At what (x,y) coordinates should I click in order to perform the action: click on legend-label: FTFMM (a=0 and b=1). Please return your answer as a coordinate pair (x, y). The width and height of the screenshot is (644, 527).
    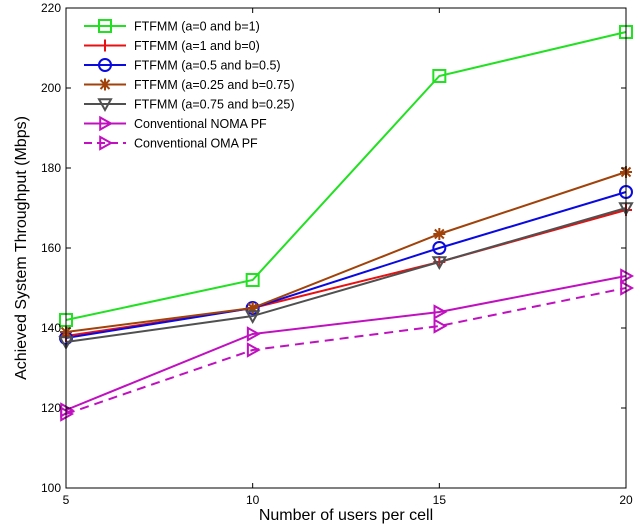
    Looking at the image, I should click on (197, 27).